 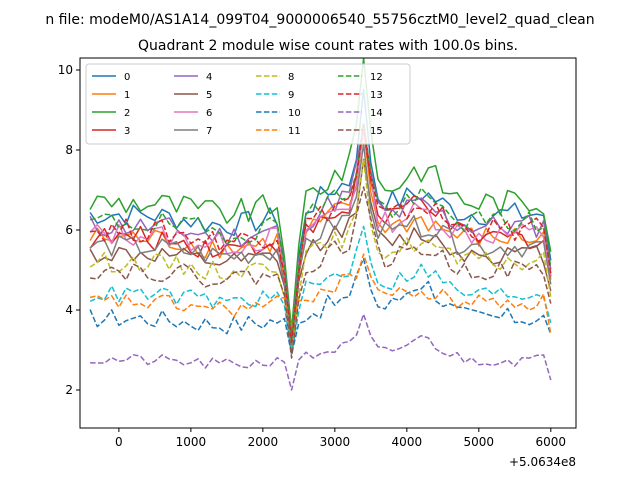 What do you see at coordinates (209, 95) in the screenshot?
I see `legend-label-5: 5` at bounding box center [209, 95].